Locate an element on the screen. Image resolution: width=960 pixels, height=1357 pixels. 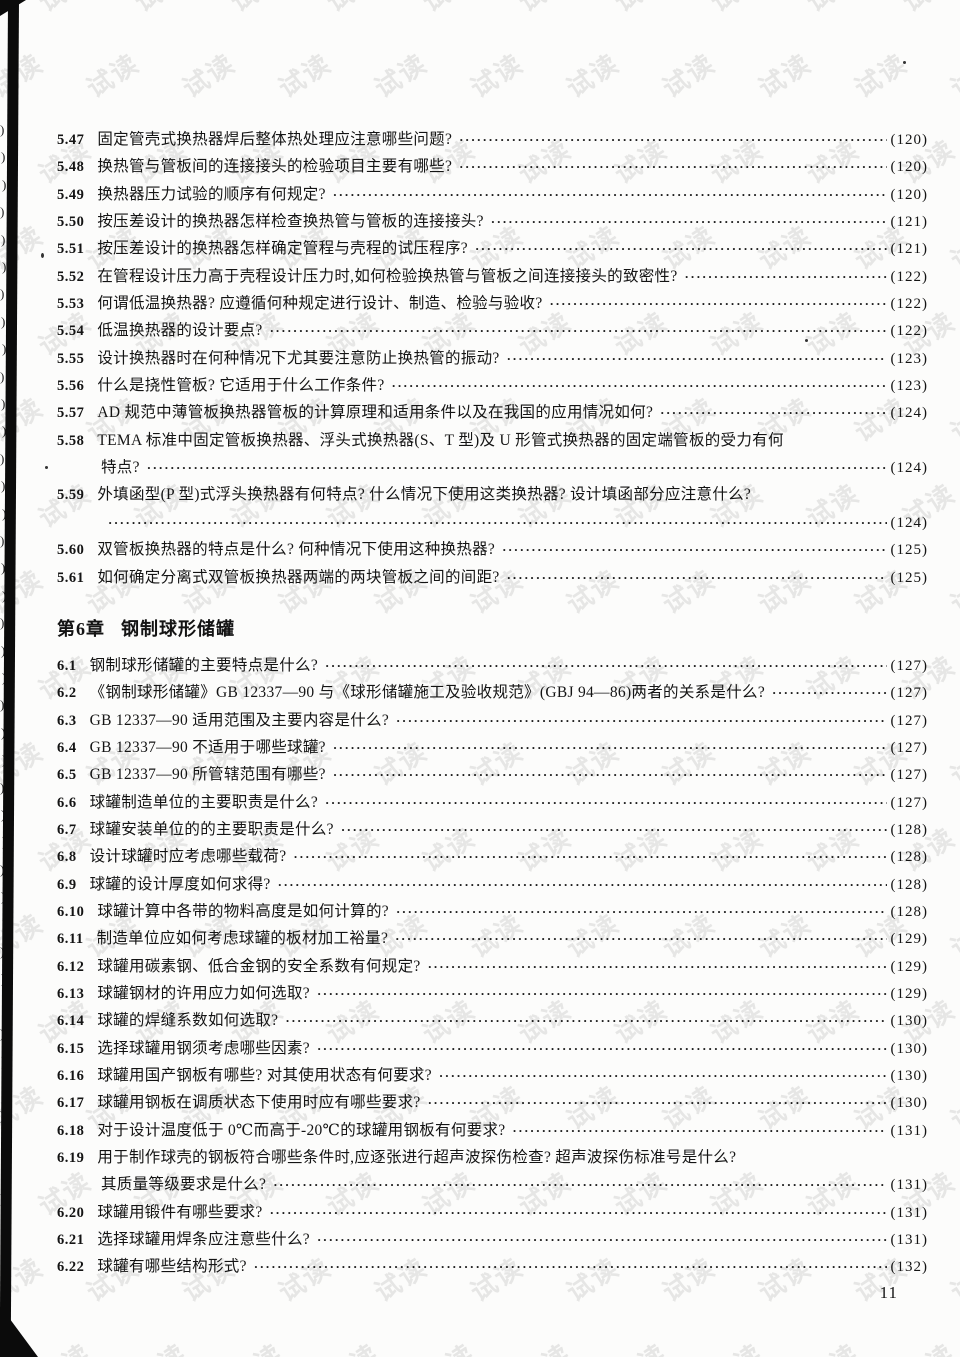
entry-text: 制造单位应如何考虑球罐的板材加工裕量? is located at coordinates (242, 939).